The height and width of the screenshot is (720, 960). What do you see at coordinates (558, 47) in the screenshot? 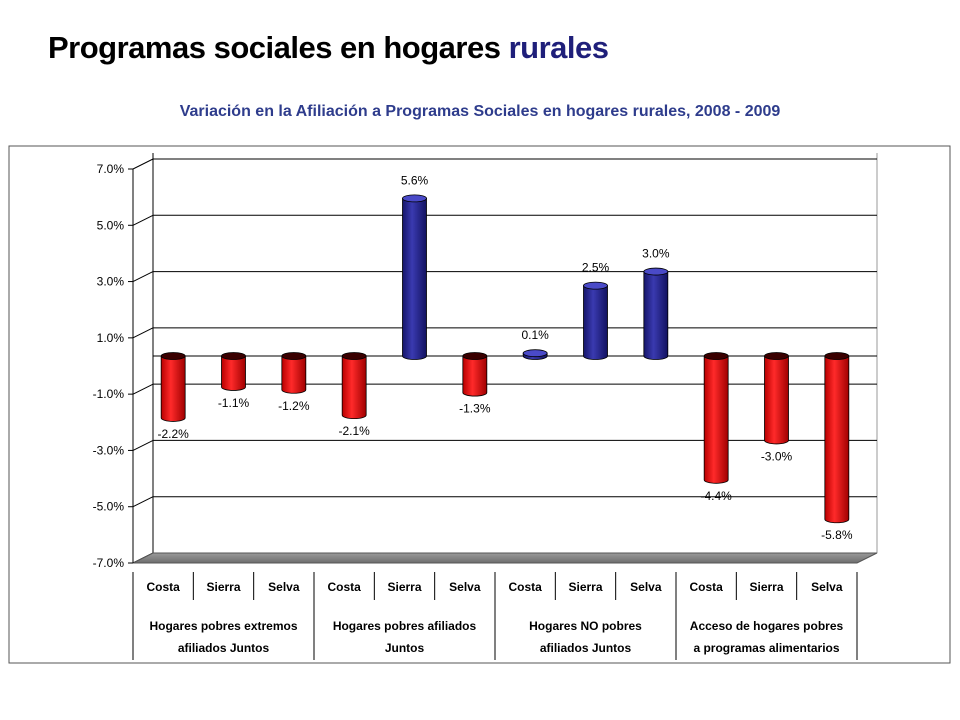
I see `page-title-accent: rurales` at bounding box center [558, 47].